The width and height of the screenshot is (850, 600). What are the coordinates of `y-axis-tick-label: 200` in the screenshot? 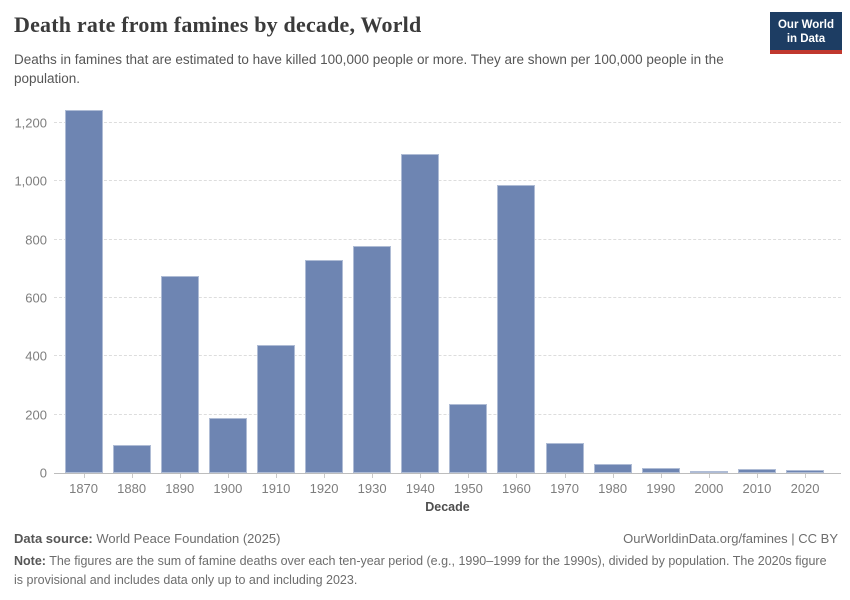 It's located at (36, 415).